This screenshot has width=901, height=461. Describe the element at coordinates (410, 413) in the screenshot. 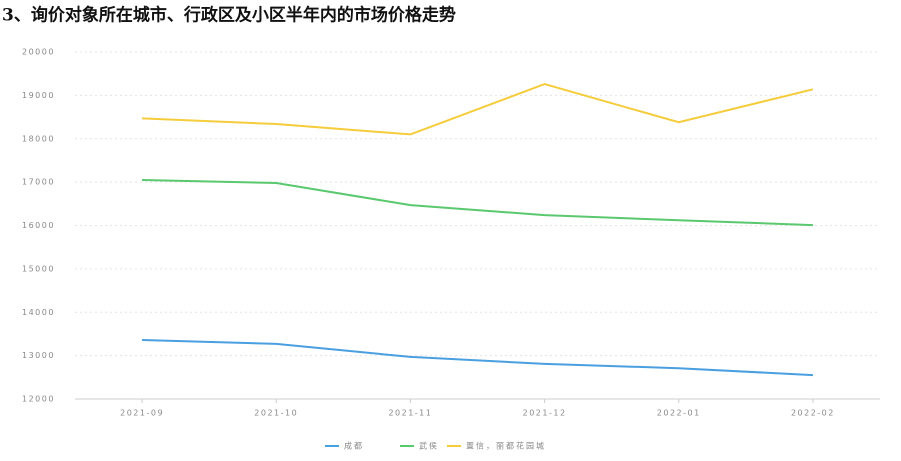

I see `x-tick-label: 2021-11` at that location.